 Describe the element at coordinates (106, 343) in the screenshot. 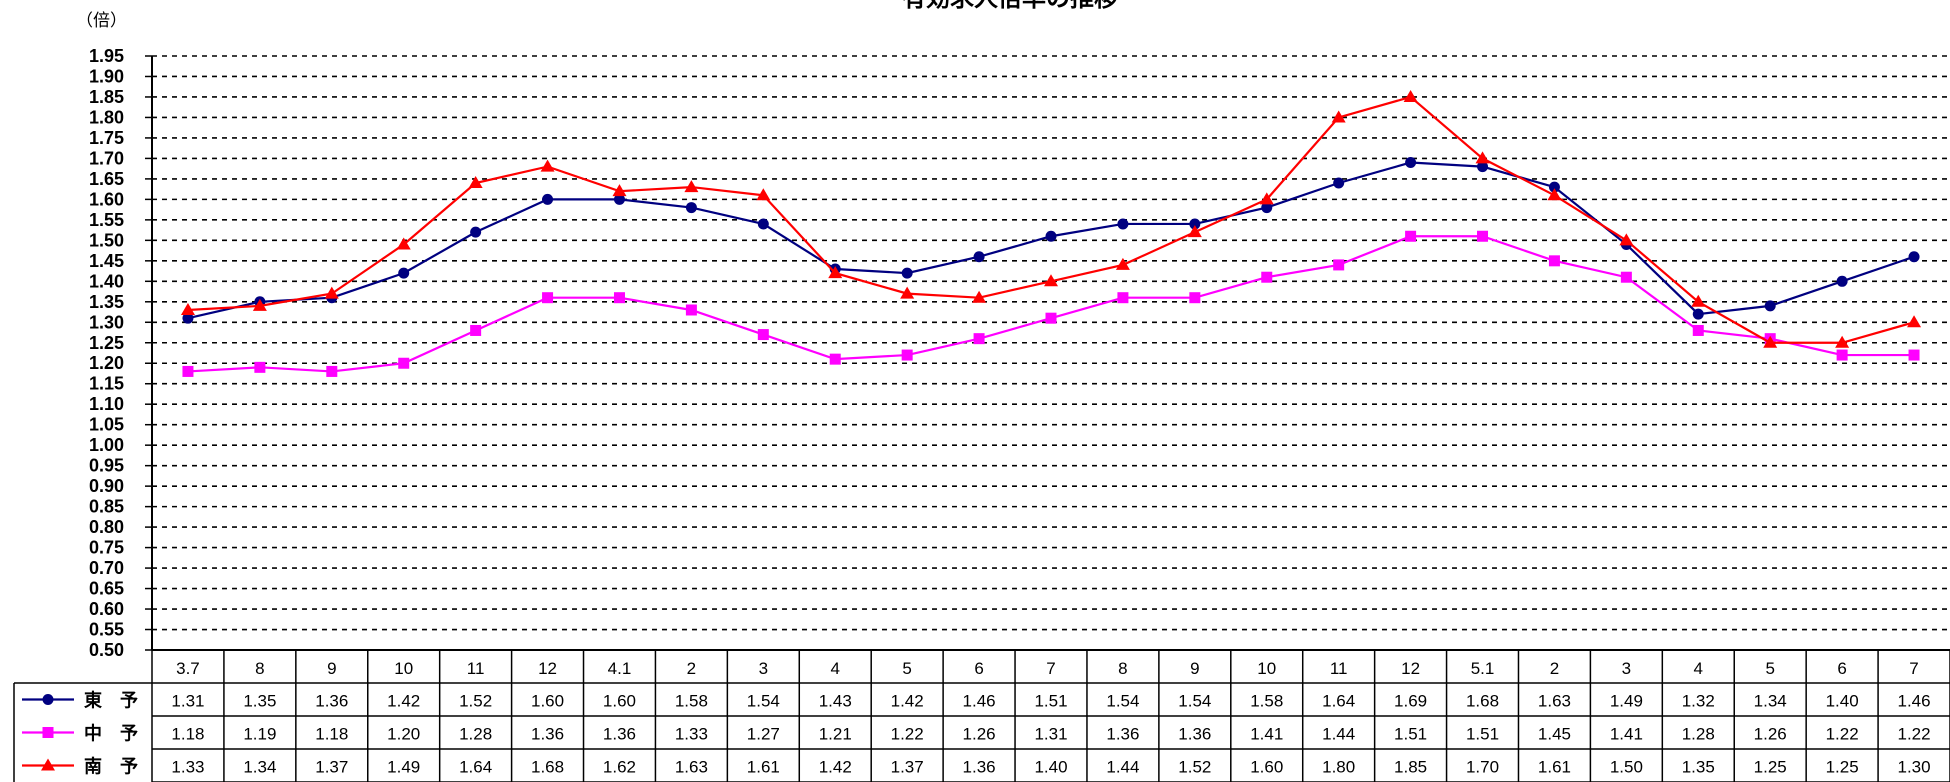

I see `y-tick-label: 1.25` at that location.